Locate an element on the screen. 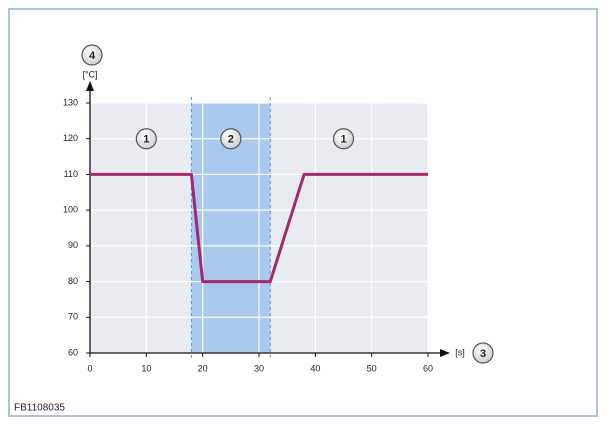 The image size is (607, 426). x-tick-label: 40 is located at coordinates (315, 368).